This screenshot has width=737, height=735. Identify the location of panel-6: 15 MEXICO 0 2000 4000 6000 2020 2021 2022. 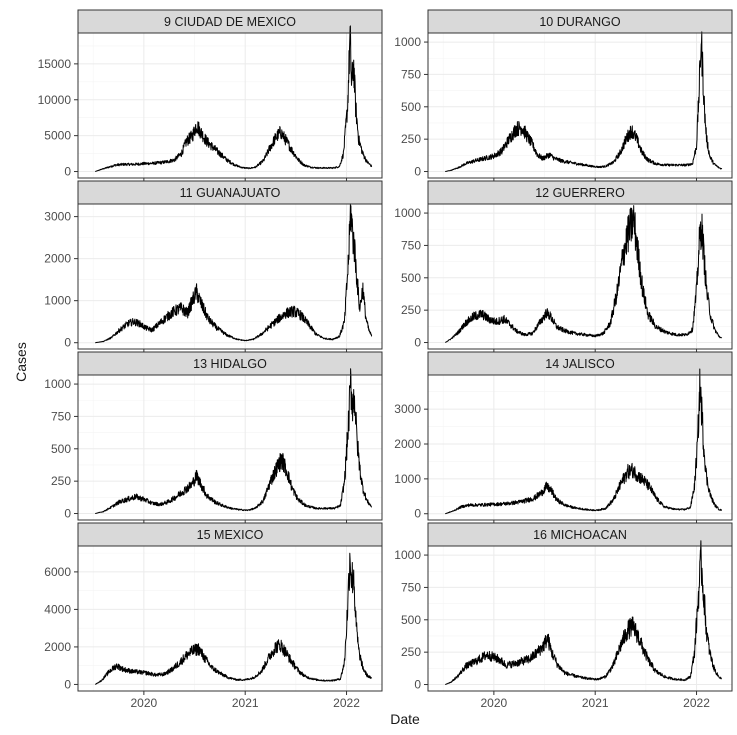
(213, 616).